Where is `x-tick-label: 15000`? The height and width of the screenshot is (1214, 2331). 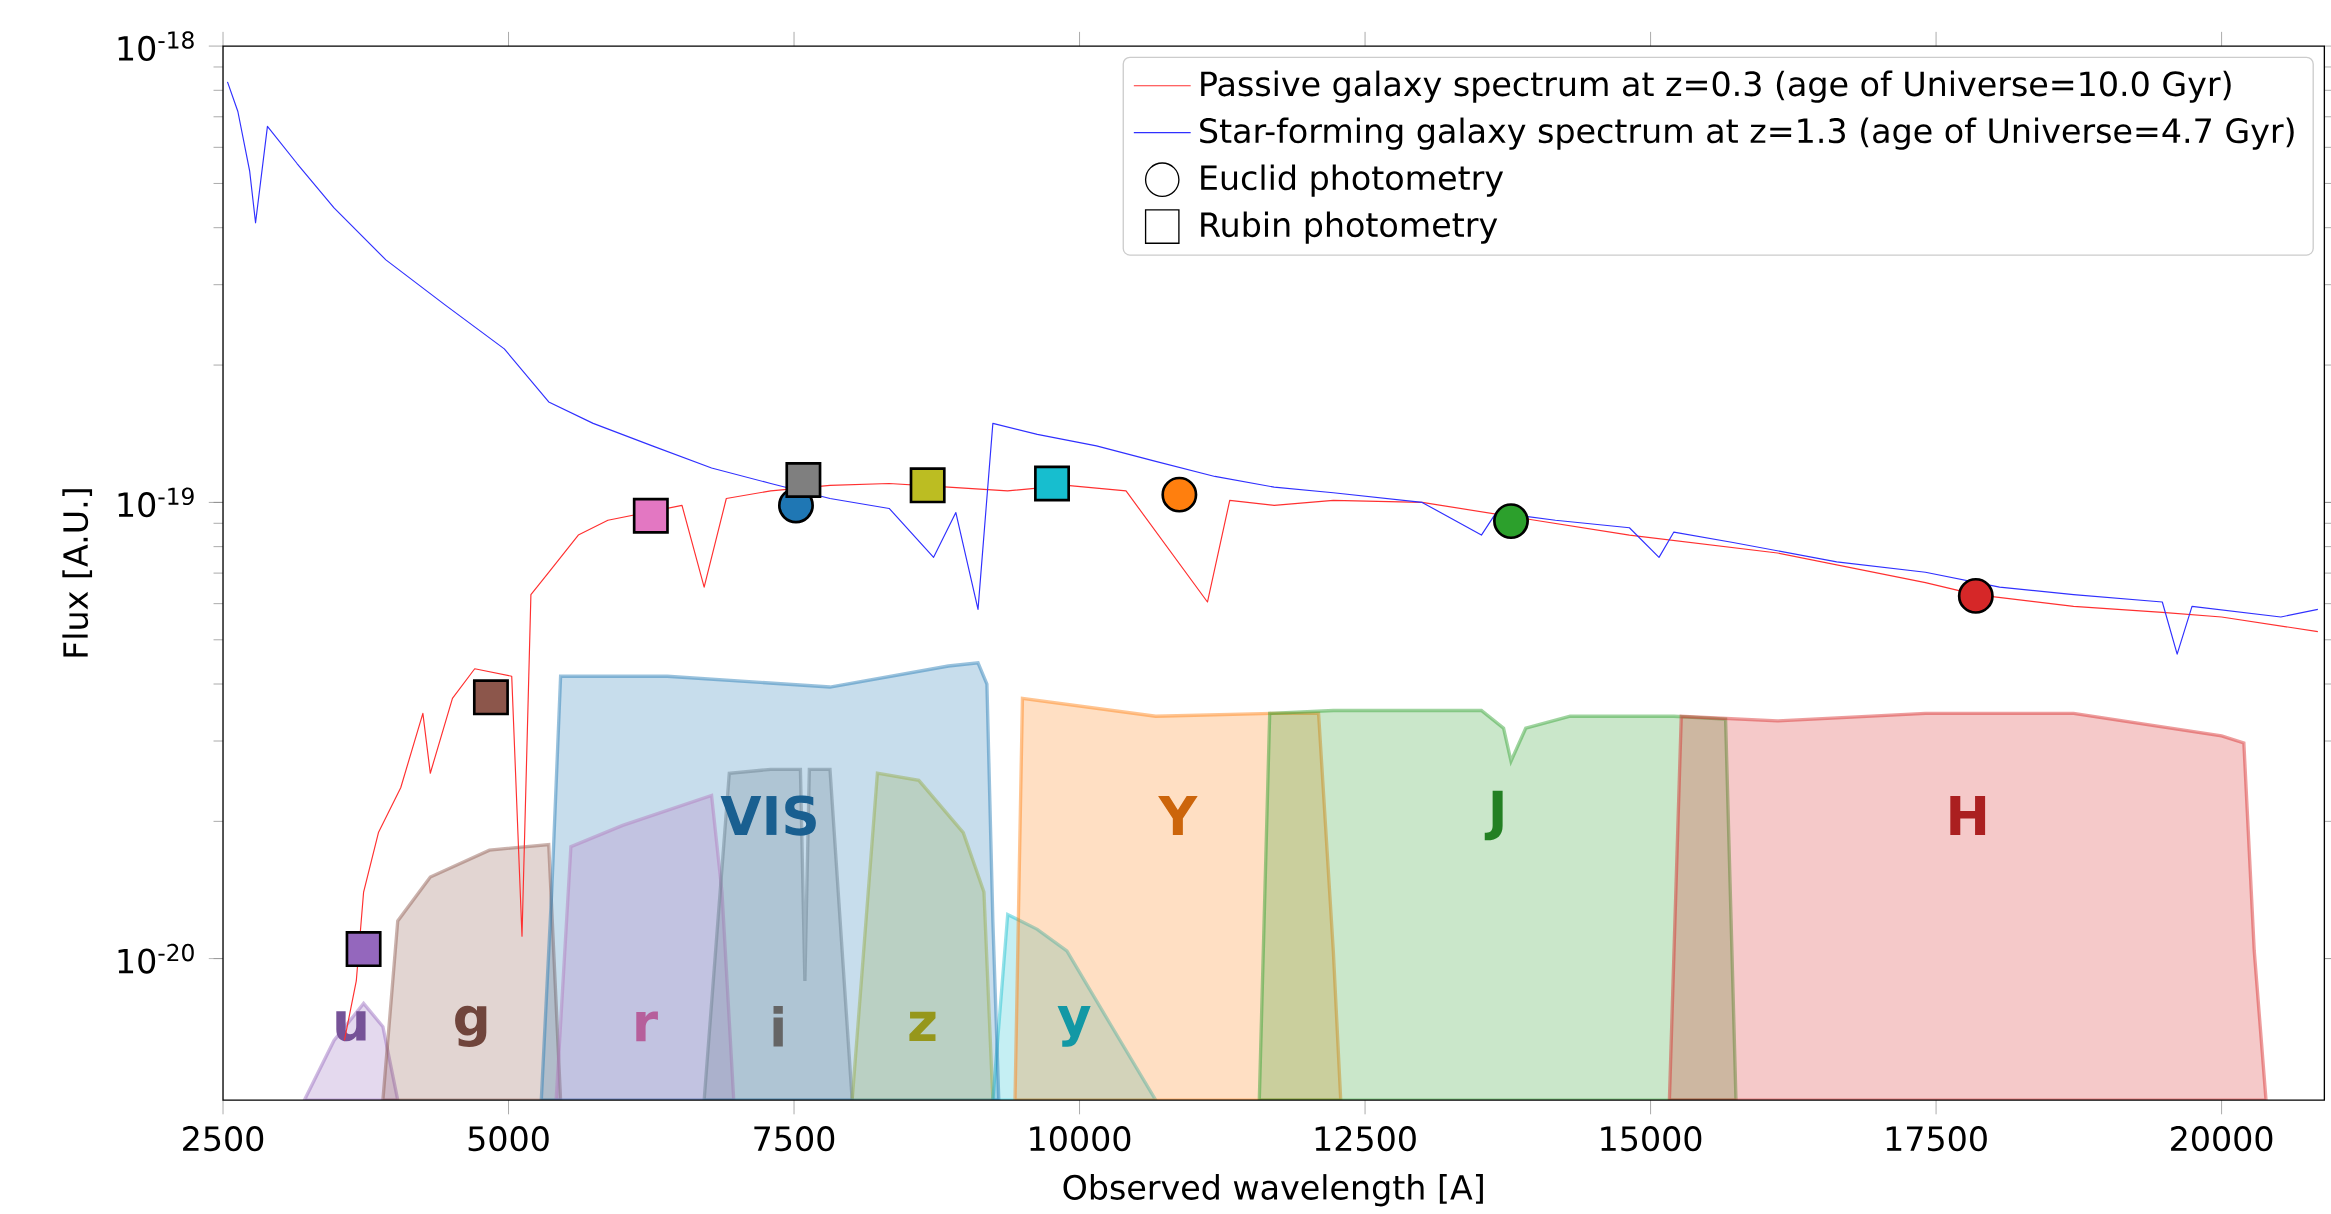
x-tick-label: 15000 is located at coordinates (1651, 1139).